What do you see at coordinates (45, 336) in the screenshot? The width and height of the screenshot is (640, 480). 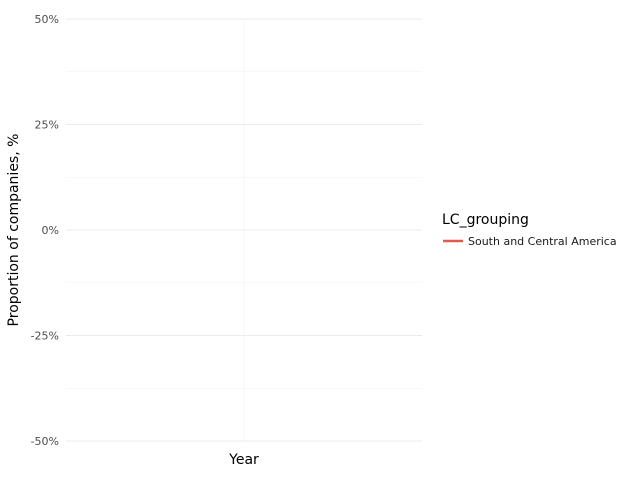 I see `y-tick-label: -25%` at bounding box center [45, 336].